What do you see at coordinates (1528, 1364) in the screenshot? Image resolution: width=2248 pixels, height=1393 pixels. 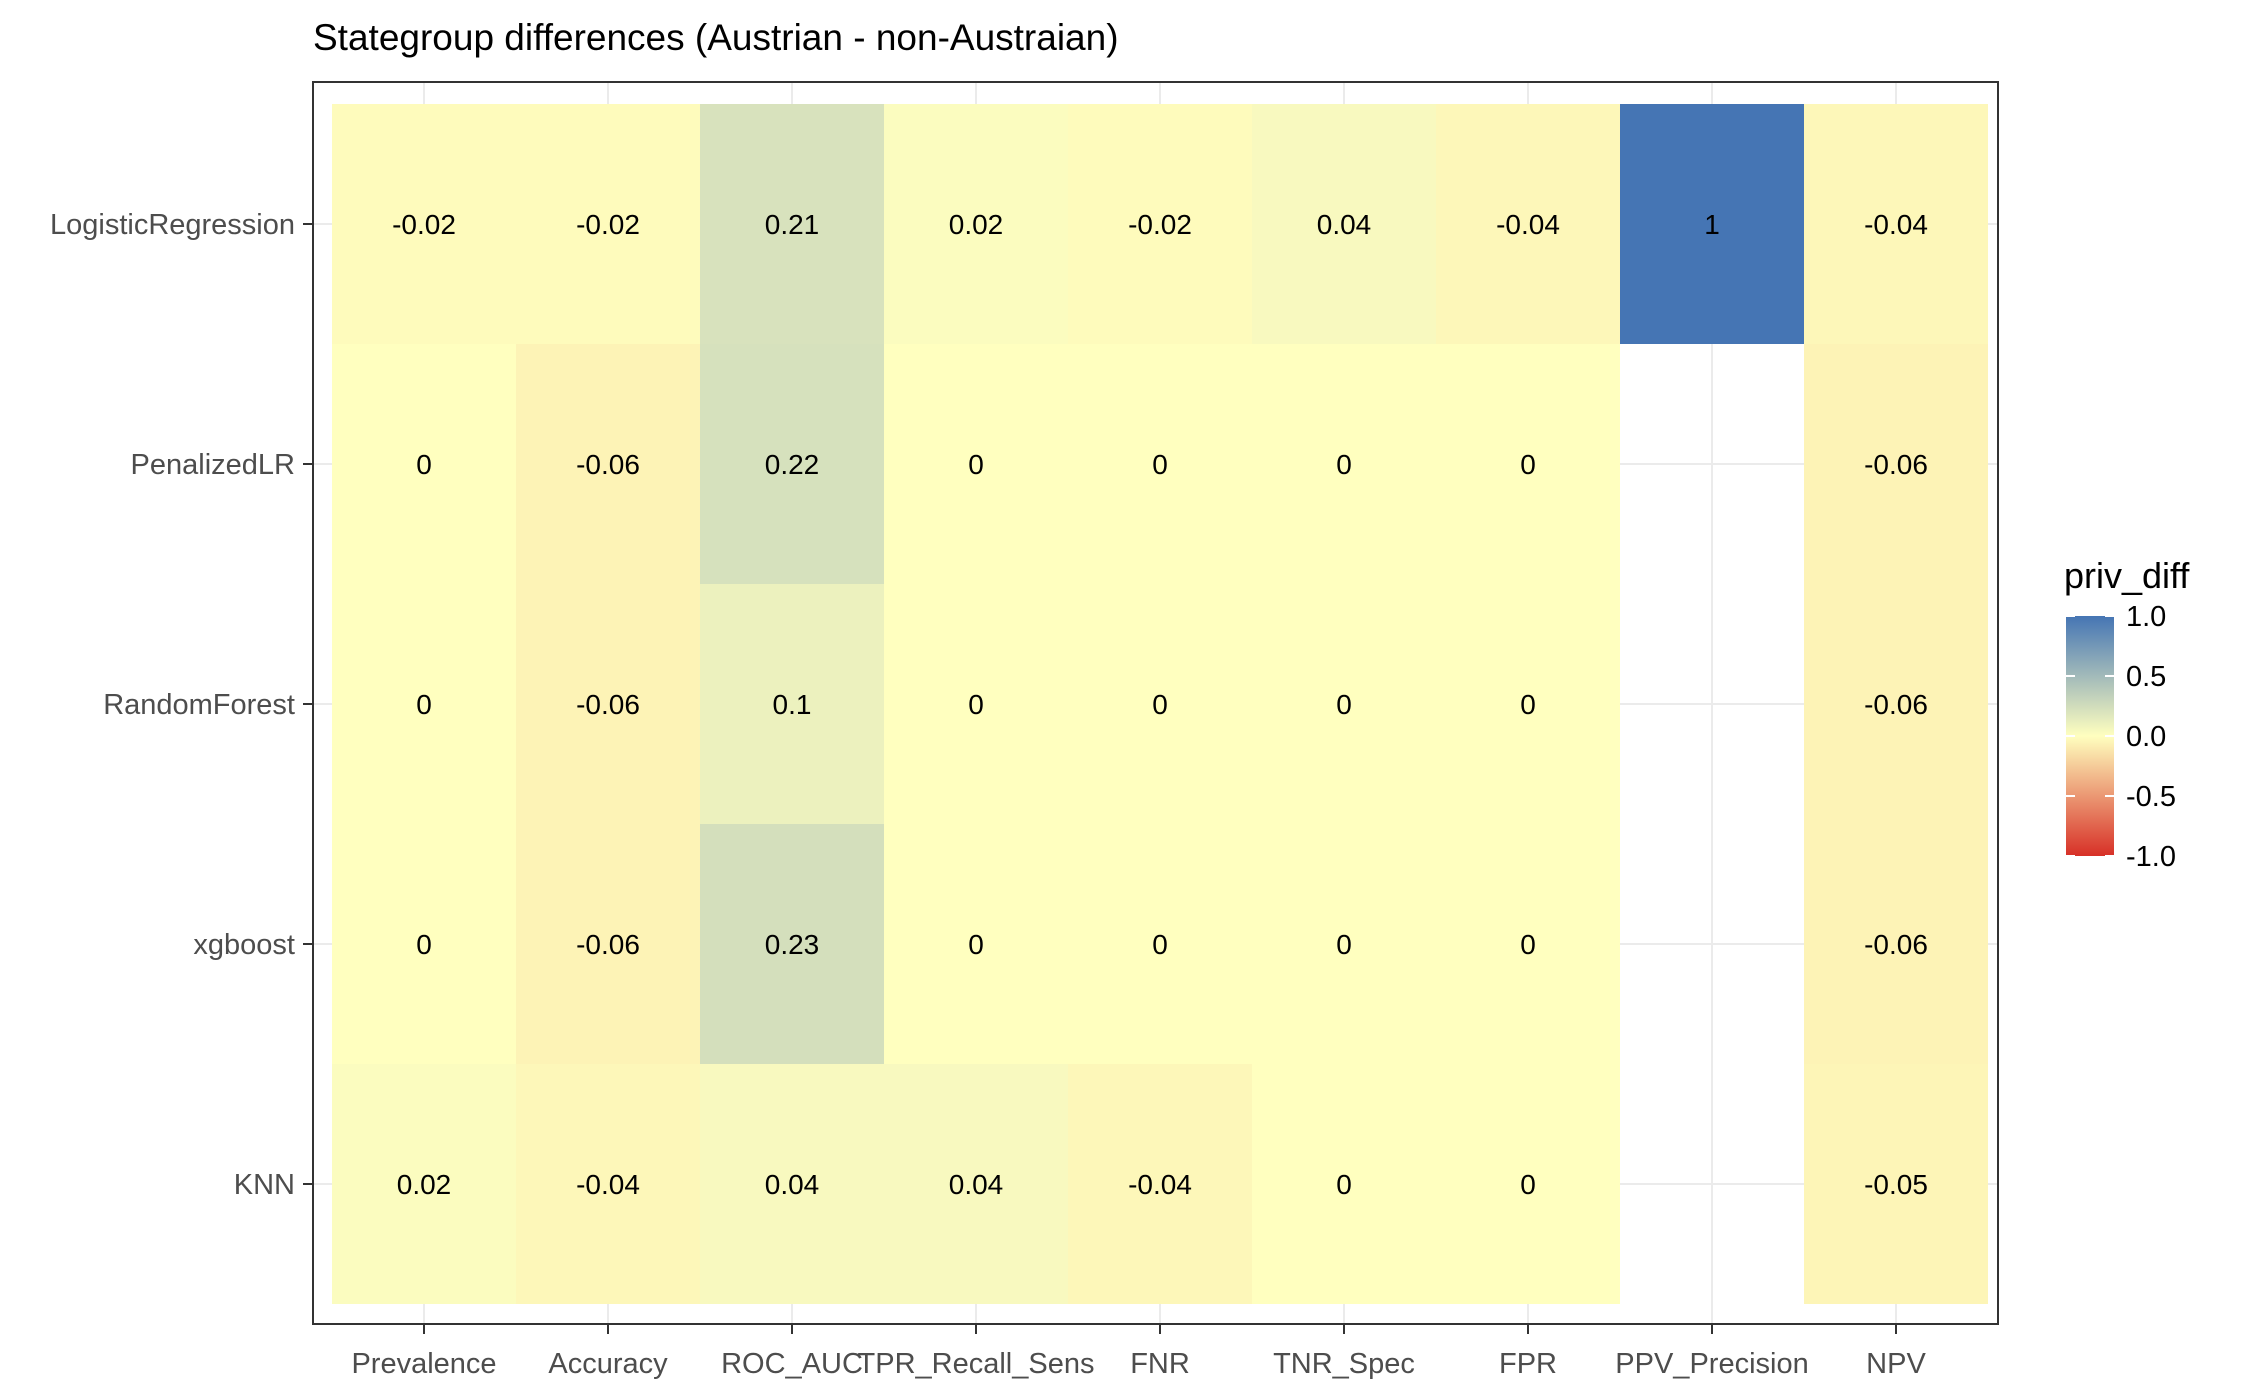 I see `x-tick-label: FPR` at bounding box center [1528, 1364].